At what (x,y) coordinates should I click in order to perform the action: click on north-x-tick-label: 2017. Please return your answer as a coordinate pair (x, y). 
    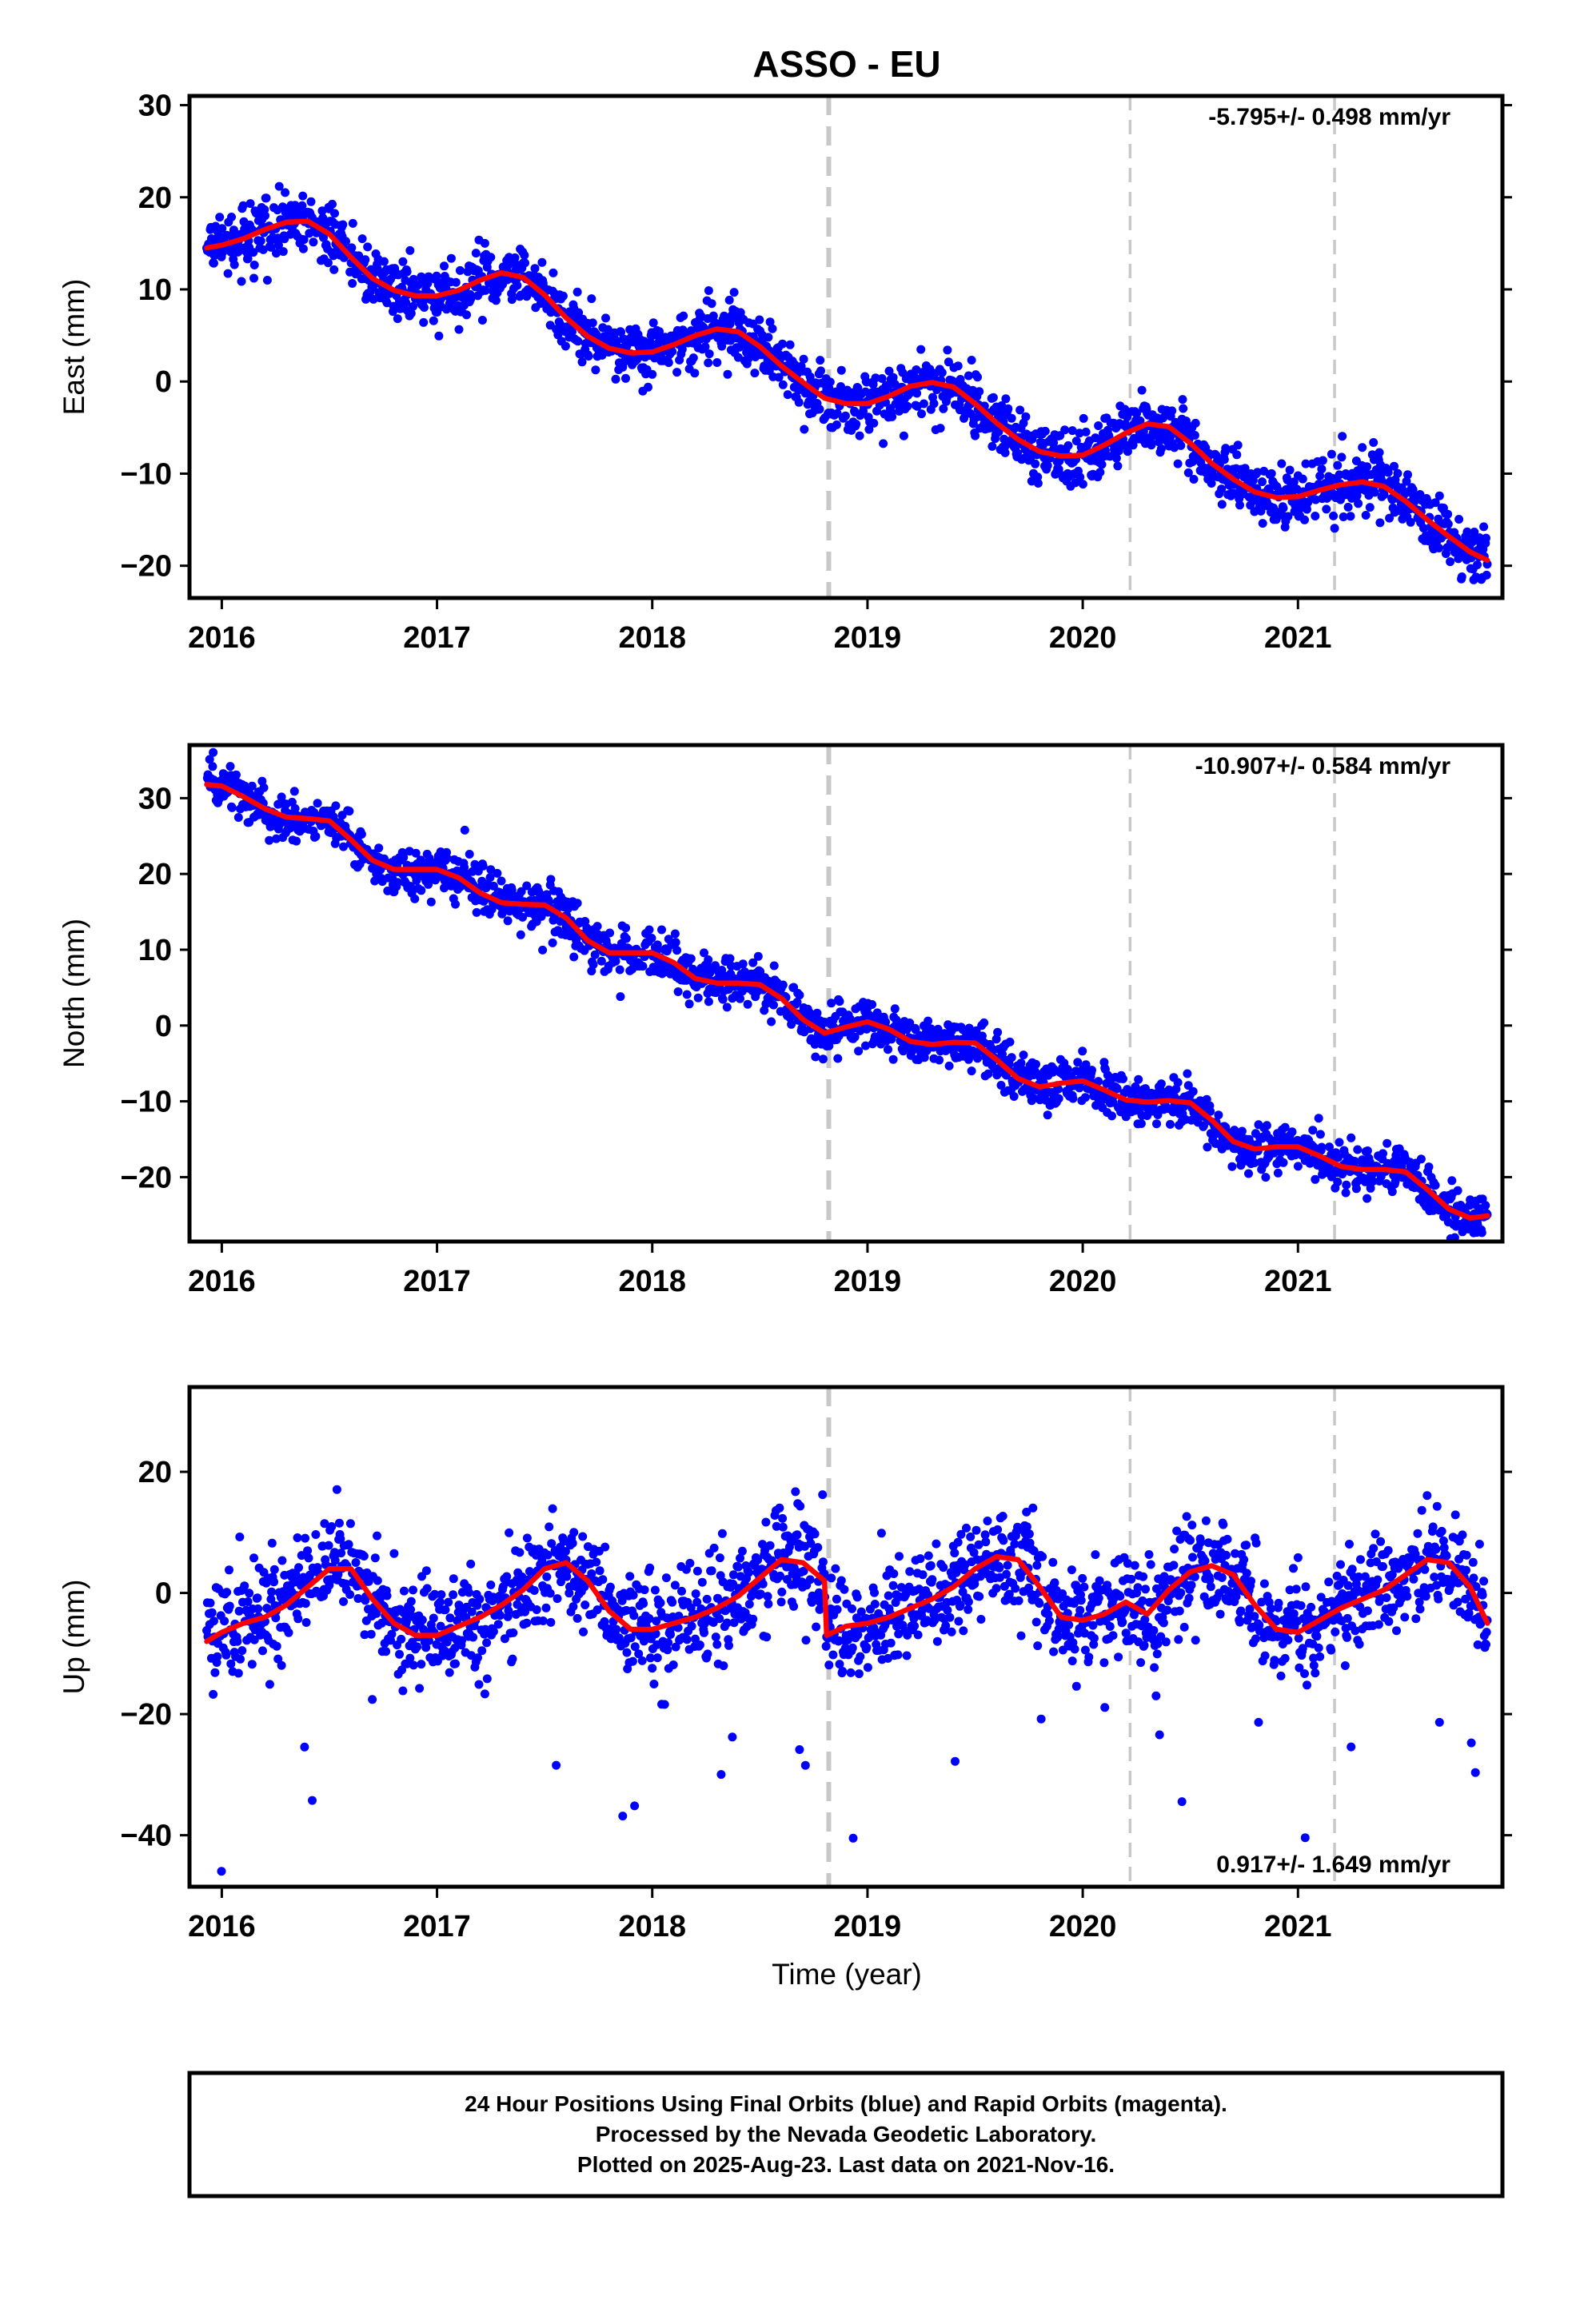
    Looking at the image, I should click on (437, 1282).